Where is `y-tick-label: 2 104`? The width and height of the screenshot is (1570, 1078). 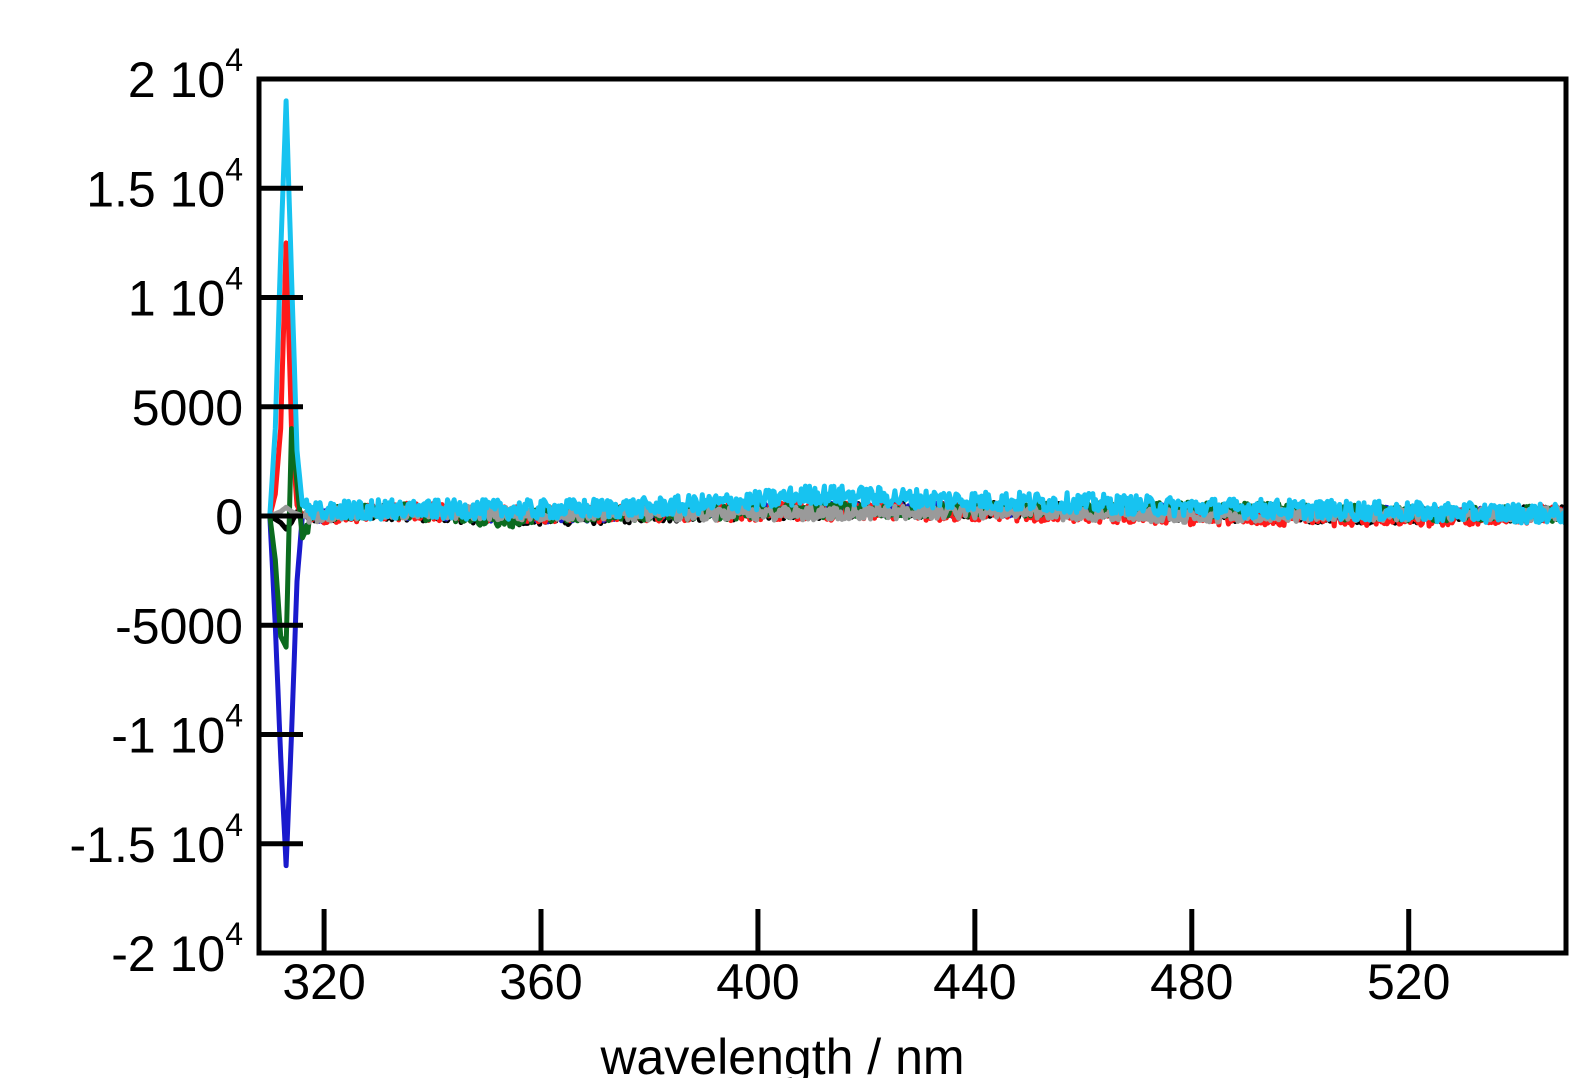
y-tick-label: 2 104 is located at coordinates (185, 75).